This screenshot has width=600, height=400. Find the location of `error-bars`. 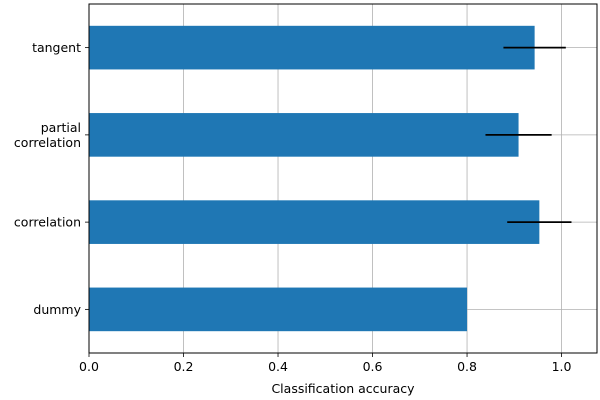

error-bars is located at coordinates (528, 135).